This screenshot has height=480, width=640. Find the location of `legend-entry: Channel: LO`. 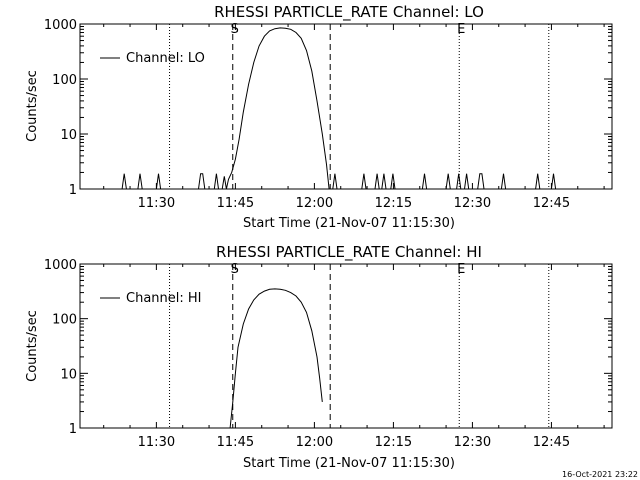

legend-entry: Channel: LO is located at coordinates (165, 58).